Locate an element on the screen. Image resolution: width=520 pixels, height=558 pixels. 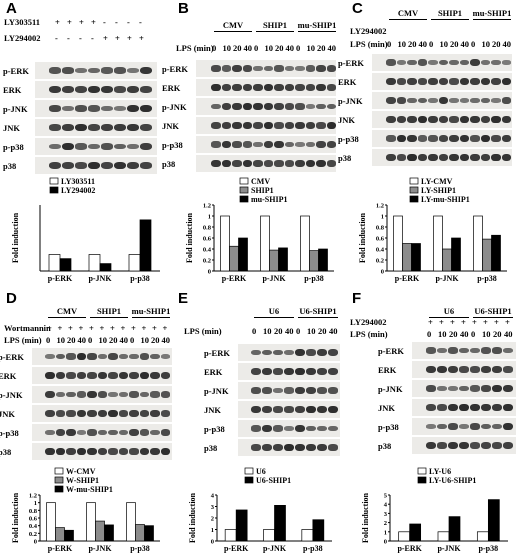
blot-label: p-JNK is located at coordinates (174, 107).